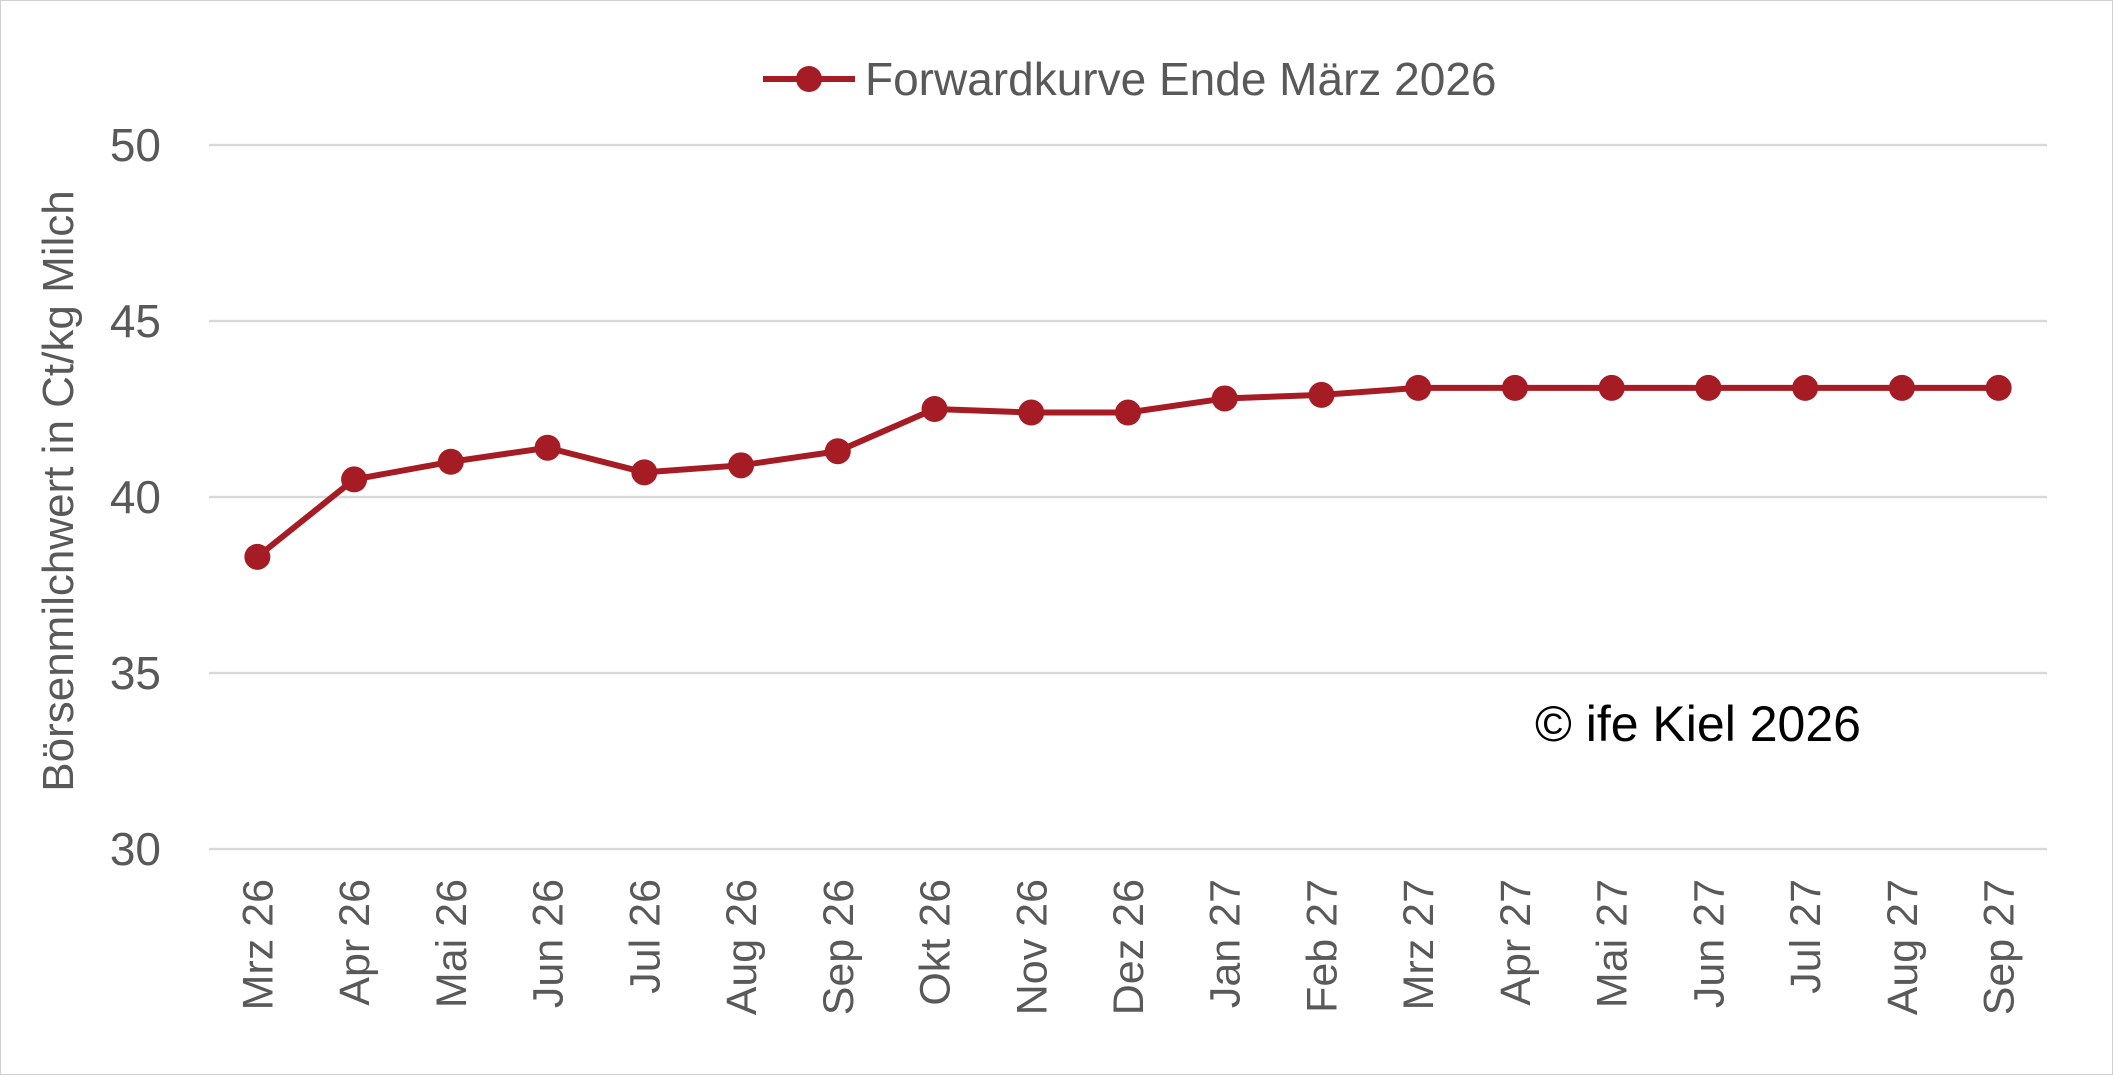 The image size is (2113, 1075). Describe the element at coordinates (135, 321) in the screenshot. I see `y-tick-label: 45` at that location.